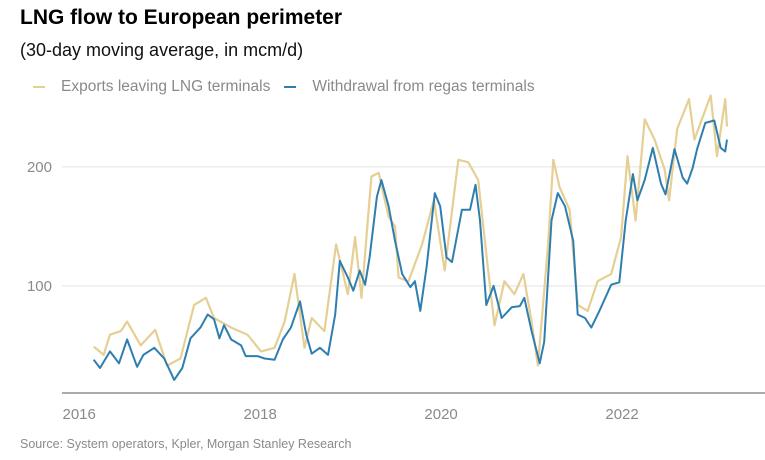  I want to click on chart-title: LNG flow to European perimeter, so click(181, 17).